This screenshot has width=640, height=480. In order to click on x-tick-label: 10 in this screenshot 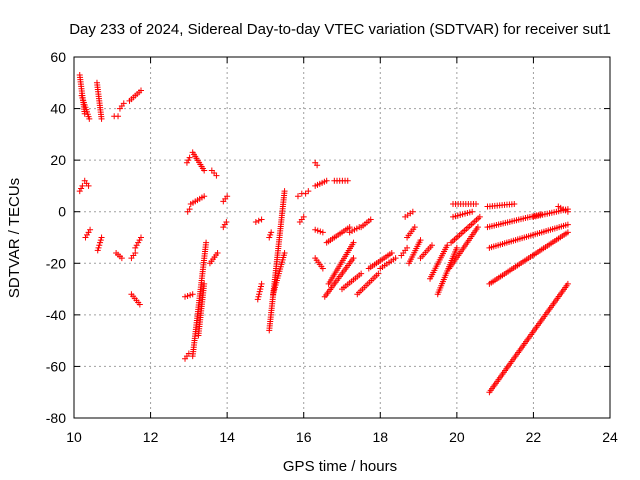, I will do `click(74, 437)`.